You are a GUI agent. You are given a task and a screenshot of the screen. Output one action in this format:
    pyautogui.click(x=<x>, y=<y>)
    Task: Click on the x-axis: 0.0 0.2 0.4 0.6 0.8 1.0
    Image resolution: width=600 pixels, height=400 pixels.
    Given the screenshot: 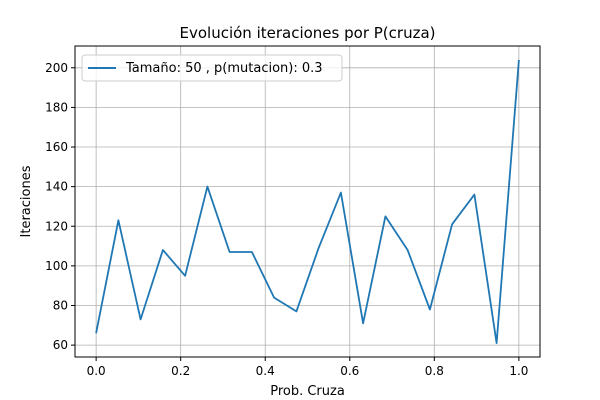 What is the action you would take?
    pyautogui.click(x=307, y=367)
    